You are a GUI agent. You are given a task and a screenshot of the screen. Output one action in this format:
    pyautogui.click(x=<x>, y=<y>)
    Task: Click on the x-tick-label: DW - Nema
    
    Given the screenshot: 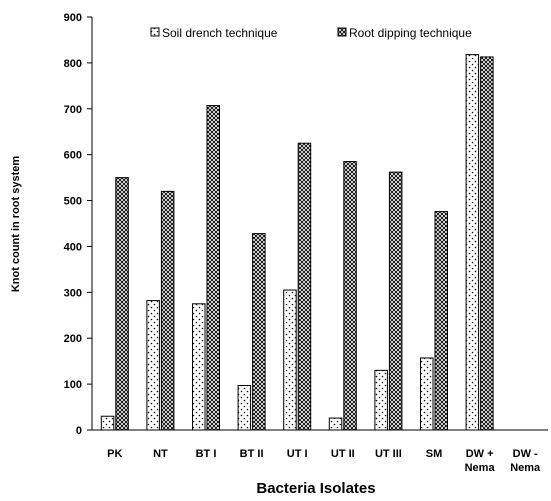 What is the action you would take?
    pyautogui.click(x=525, y=461)
    